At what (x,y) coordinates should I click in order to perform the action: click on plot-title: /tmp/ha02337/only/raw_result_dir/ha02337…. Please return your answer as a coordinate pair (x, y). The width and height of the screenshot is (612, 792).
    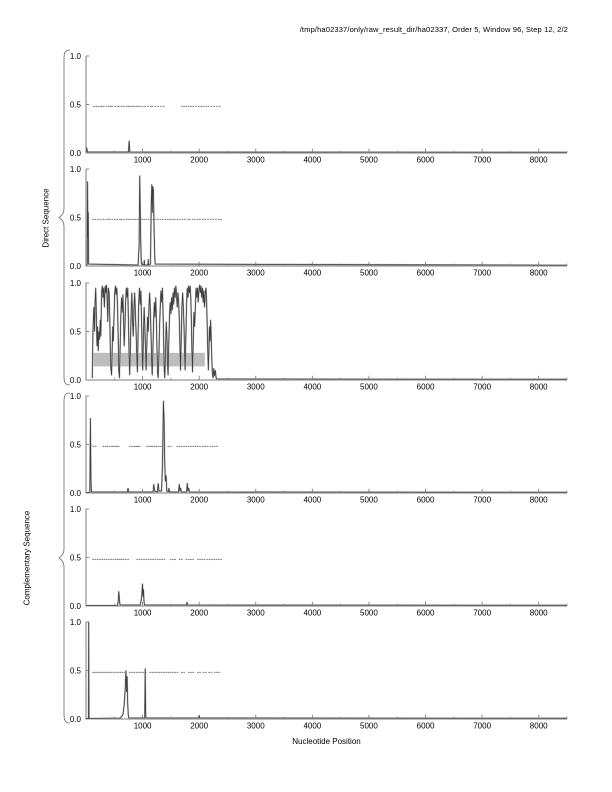
    Looking at the image, I should click on (433, 29).